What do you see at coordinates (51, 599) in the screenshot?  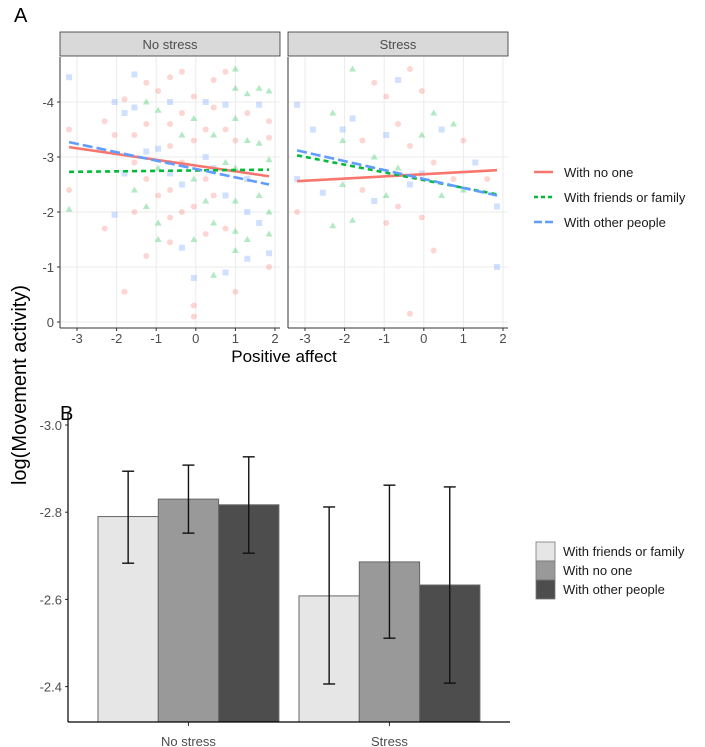 I see `y-tick-label: -2.6` at bounding box center [51, 599].